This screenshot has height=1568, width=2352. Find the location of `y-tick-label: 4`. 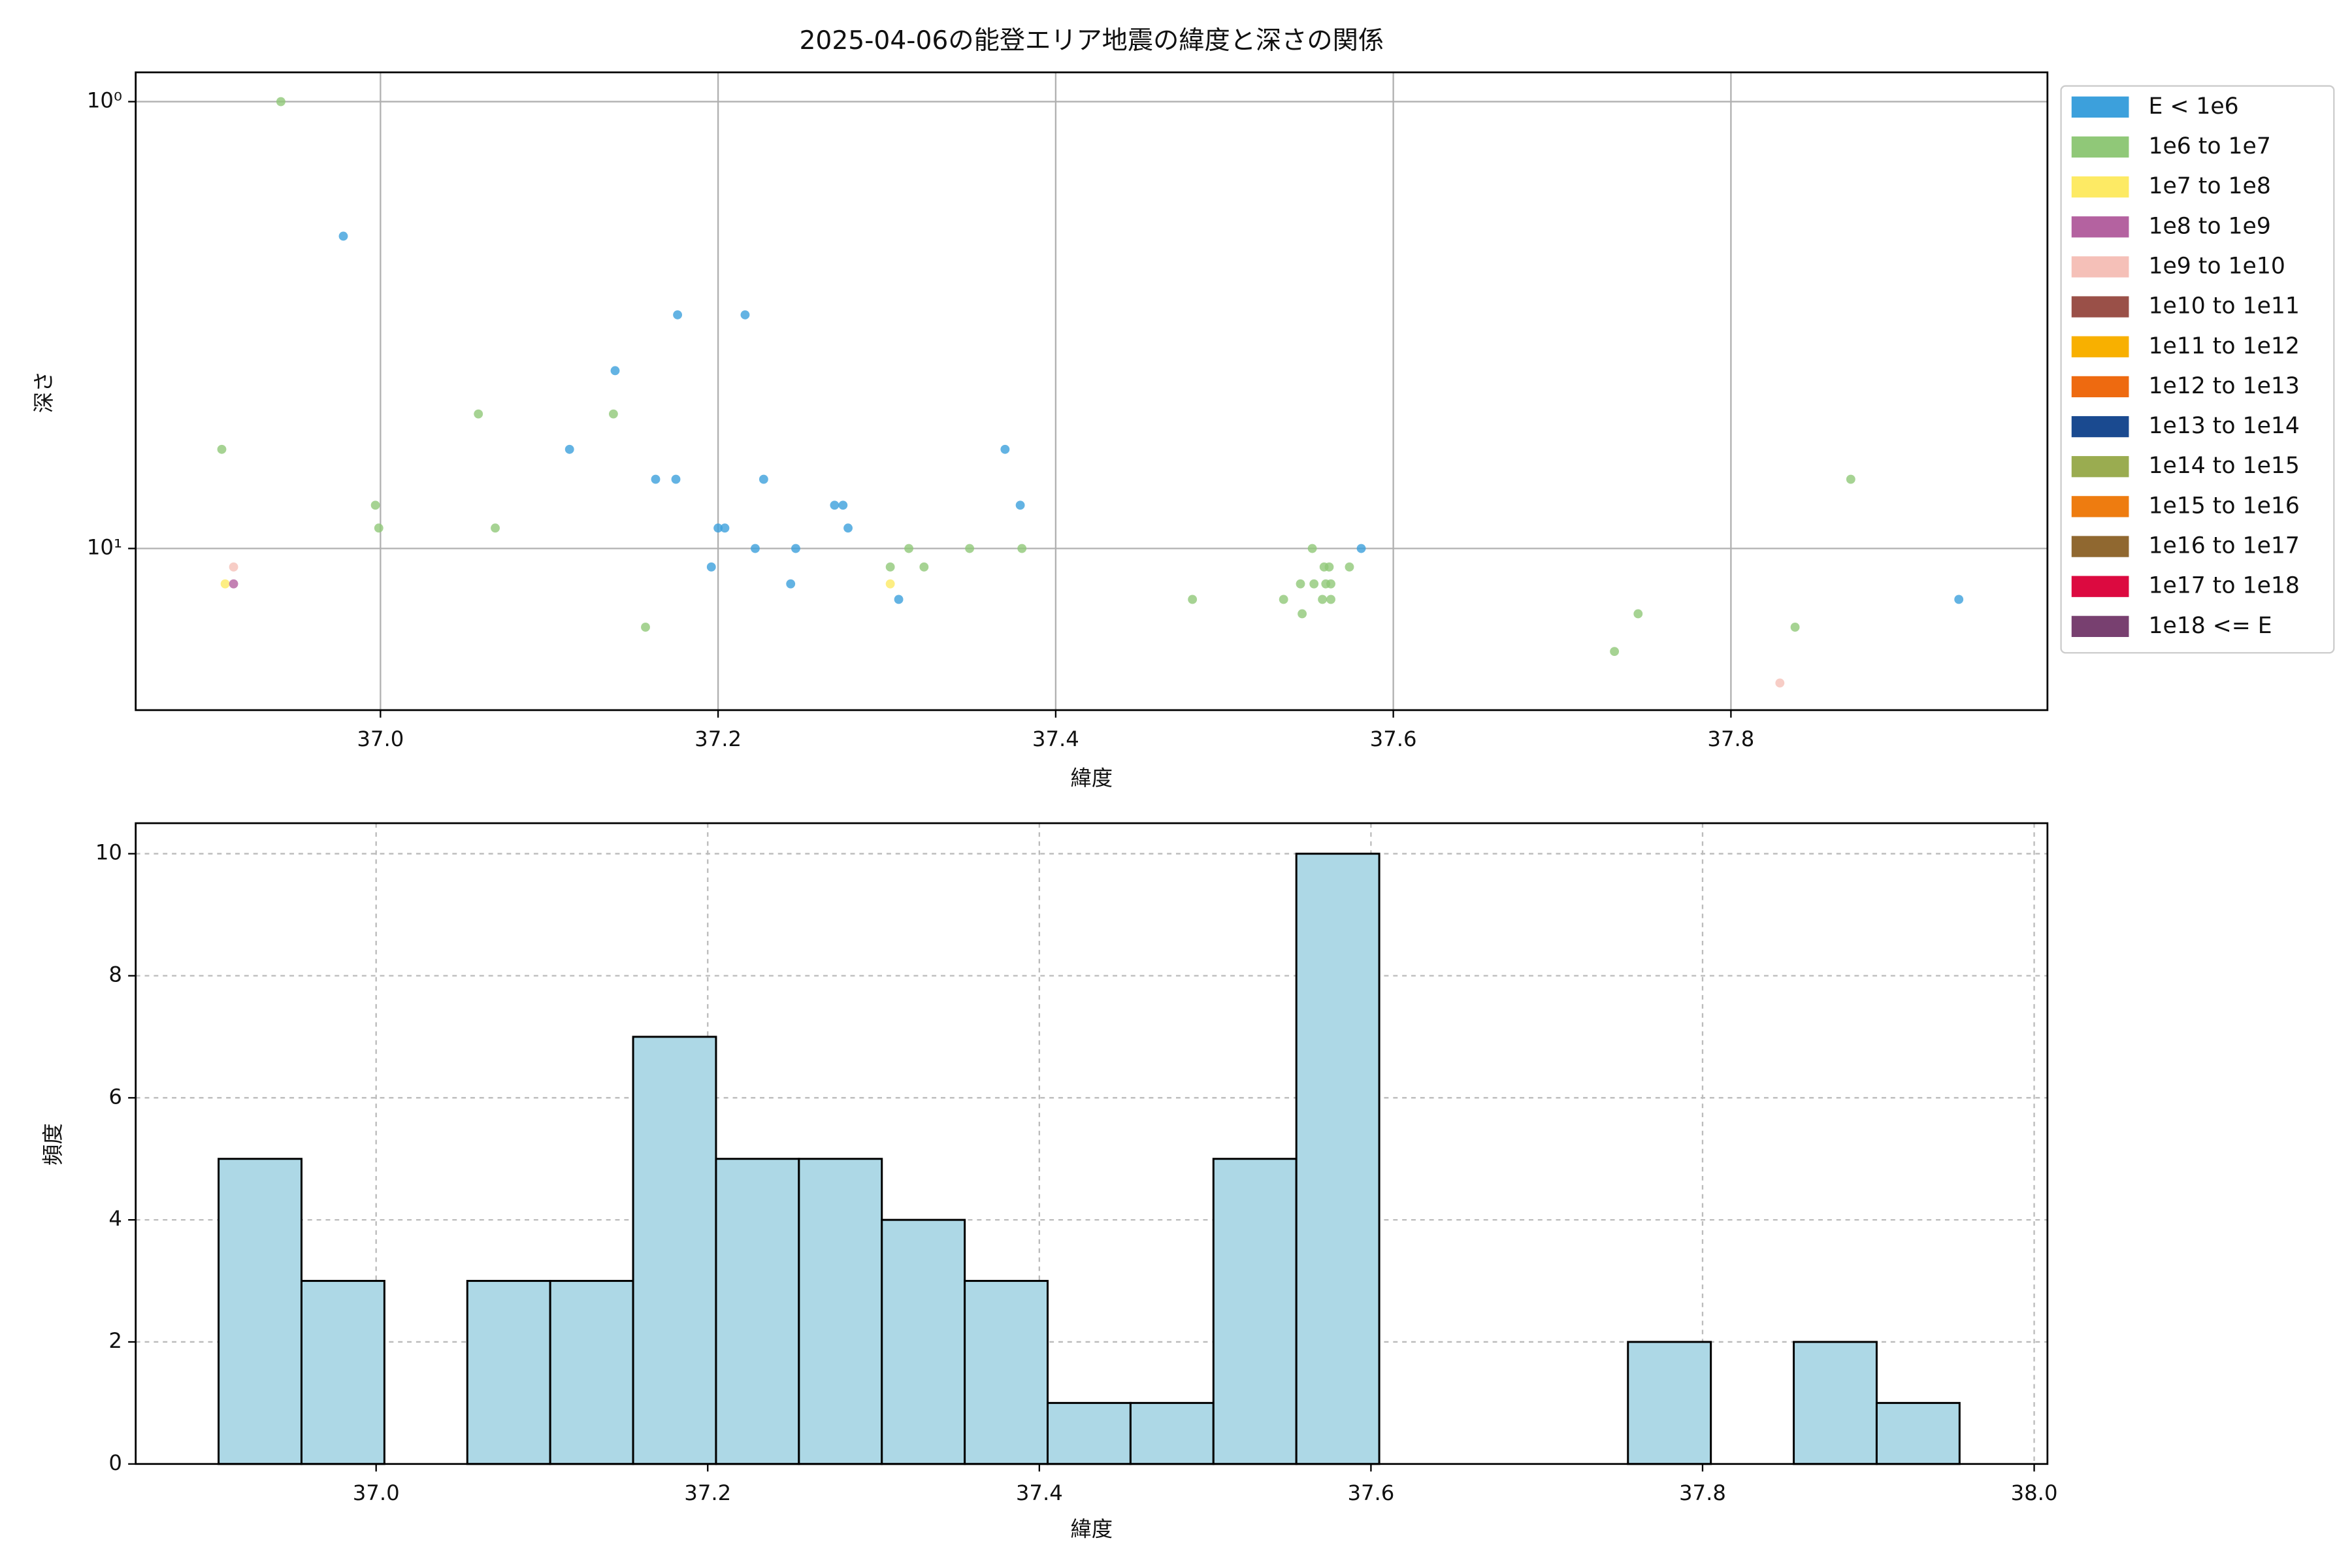

y-tick-label: 4 is located at coordinates (115, 1218).